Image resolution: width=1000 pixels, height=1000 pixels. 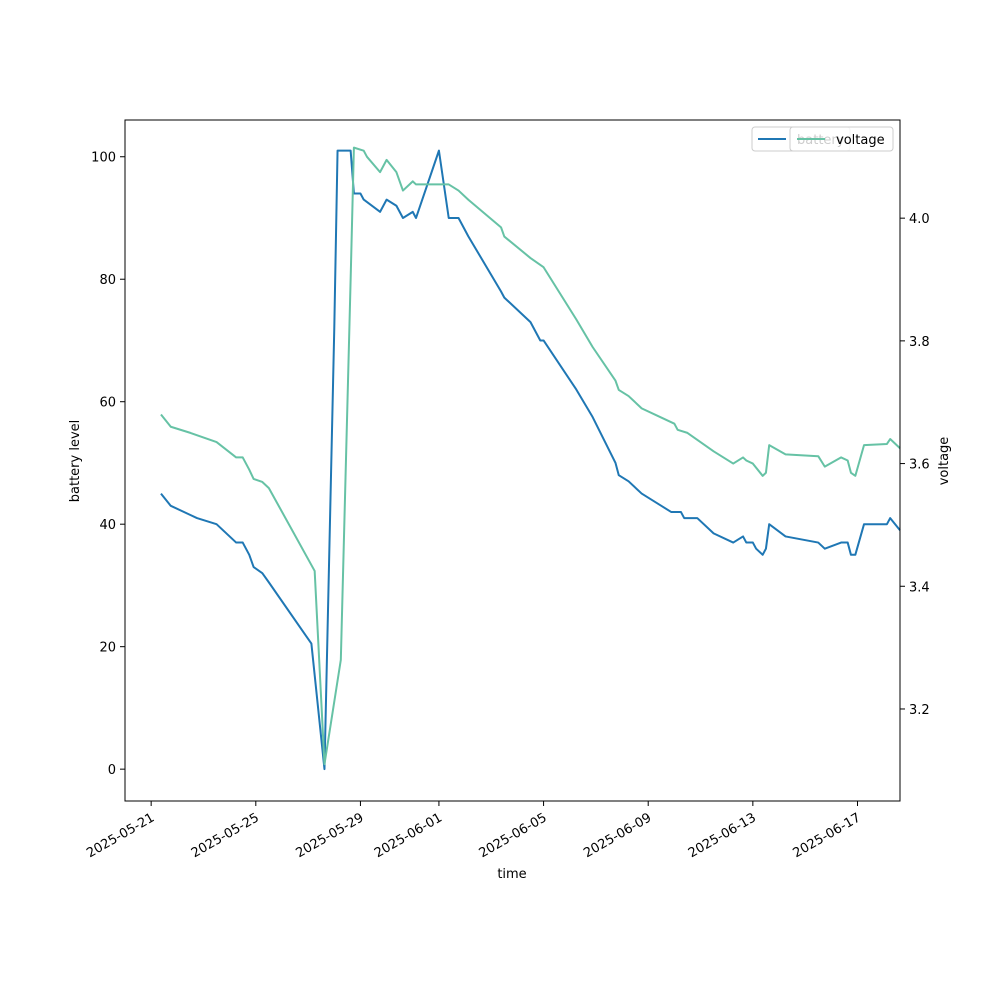 What do you see at coordinates (75, 461) in the screenshot?
I see `y-axis-title: battery level` at bounding box center [75, 461].